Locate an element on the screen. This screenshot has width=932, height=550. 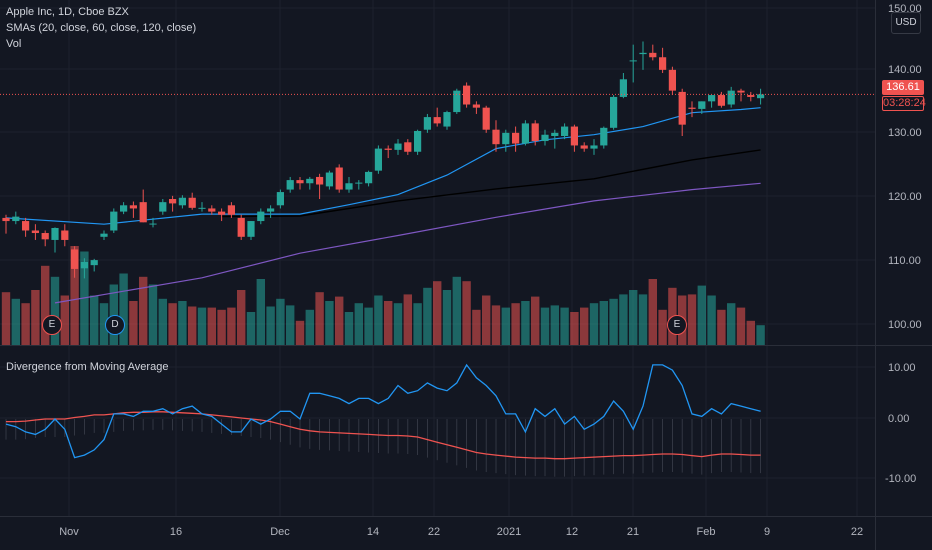
indicator-legend: Divergence from Moving Average is located at coordinates (87, 367).